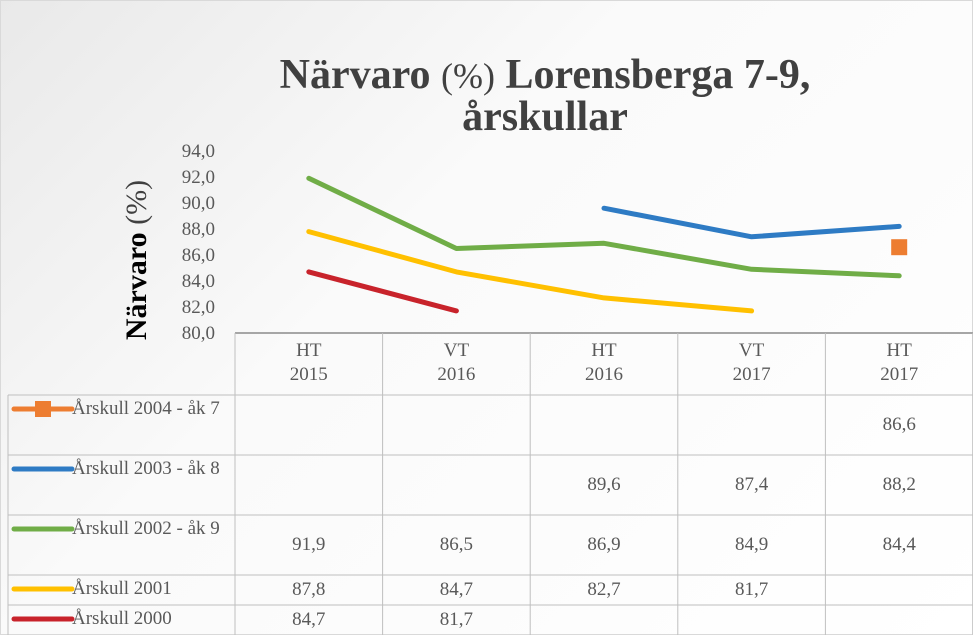 This screenshot has width=973, height=635. Describe the element at coordinates (751, 544) in the screenshot. I see `table-value: 84,9` at that location.